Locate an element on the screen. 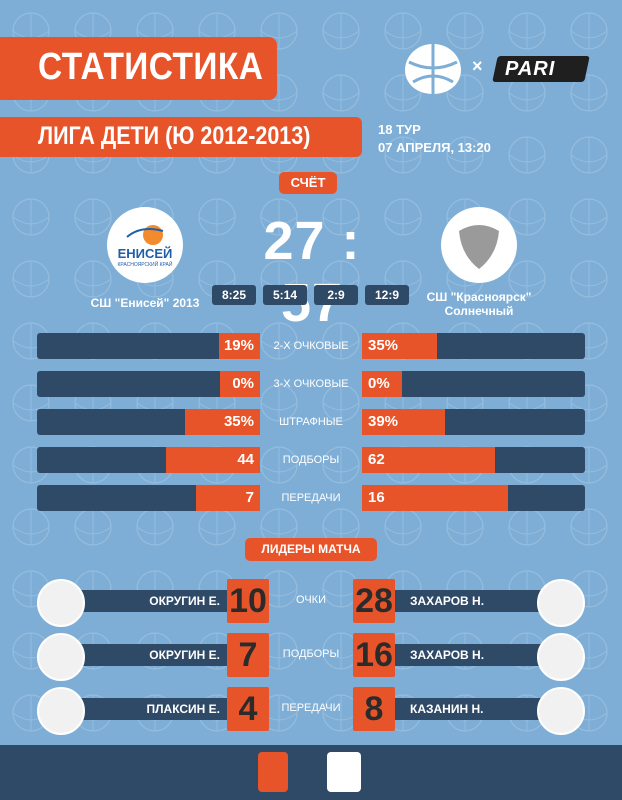  leader-away-name: КАЗАНИН Н. is located at coordinates (447, 709).